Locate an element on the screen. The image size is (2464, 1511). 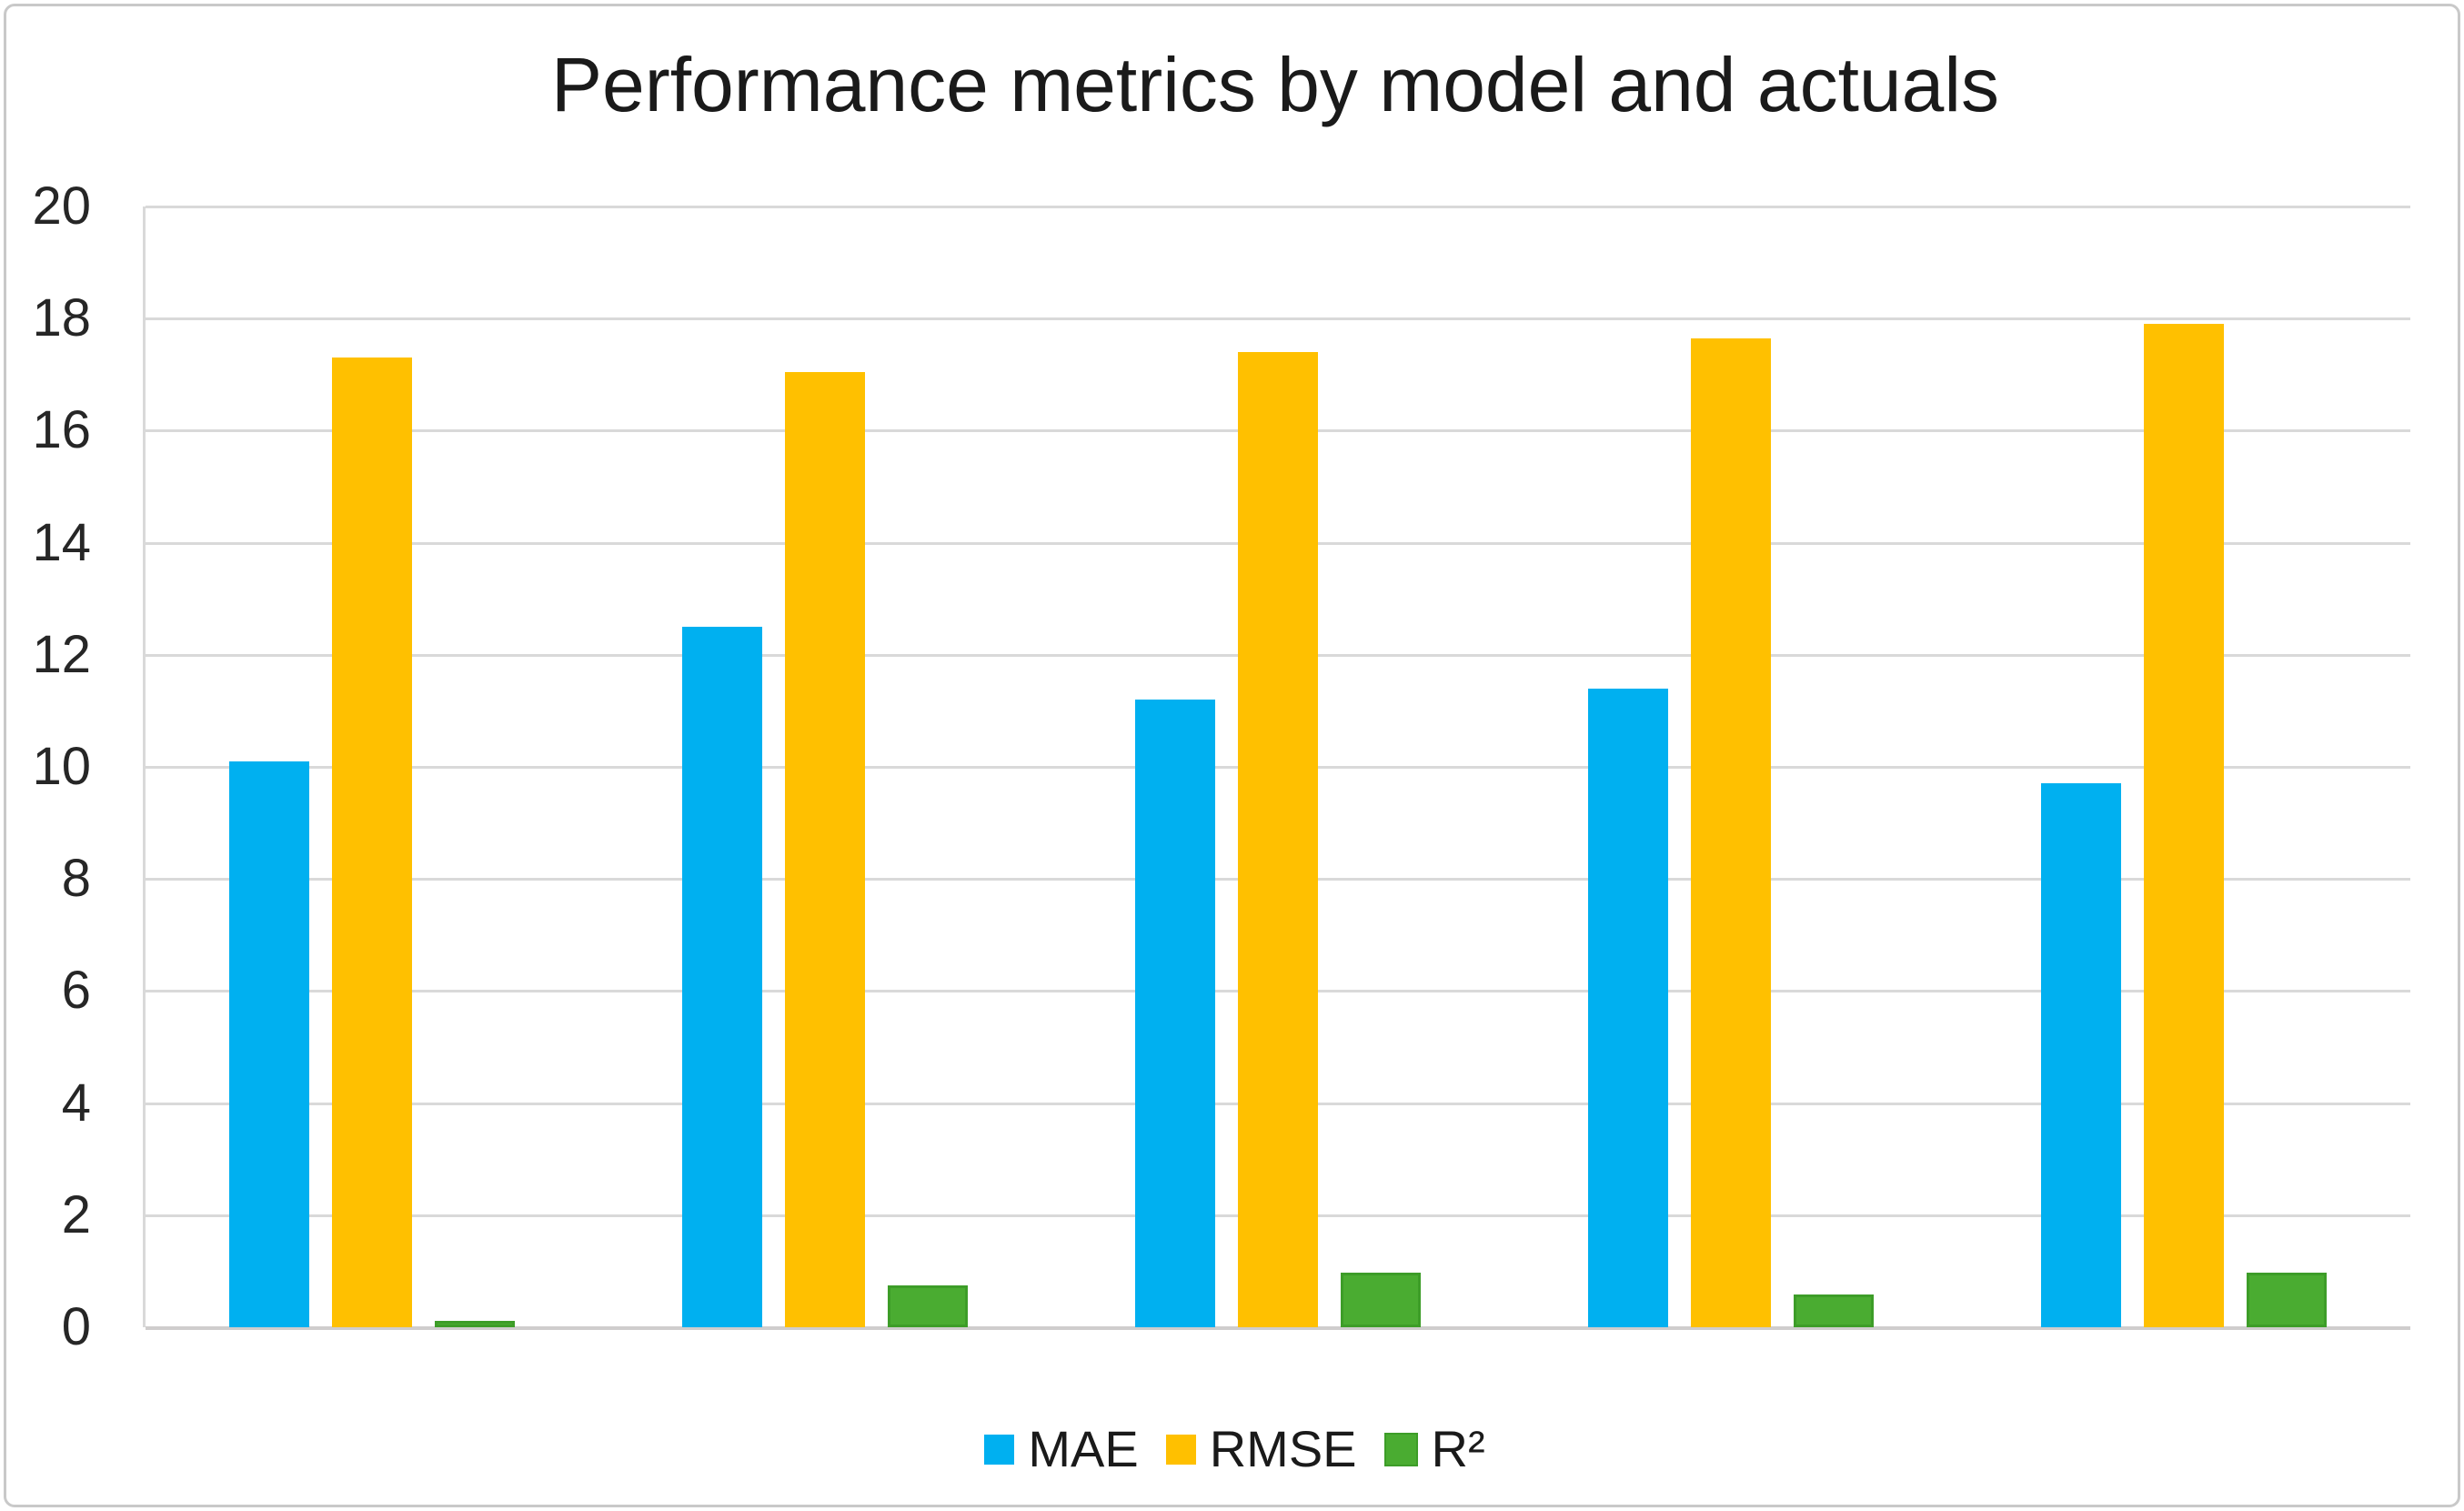
bar-mae-group2 is located at coordinates (722, 977).